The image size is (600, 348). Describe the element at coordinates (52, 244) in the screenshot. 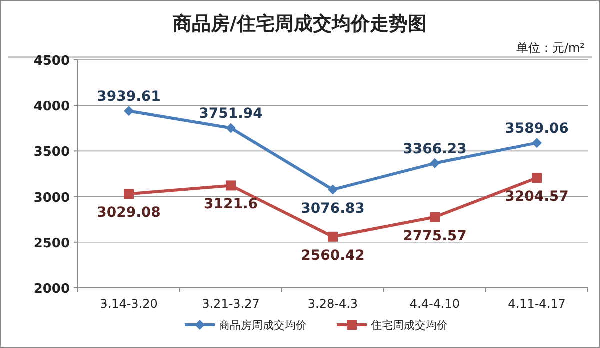

I see `y-tick-label: 2500` at that location.